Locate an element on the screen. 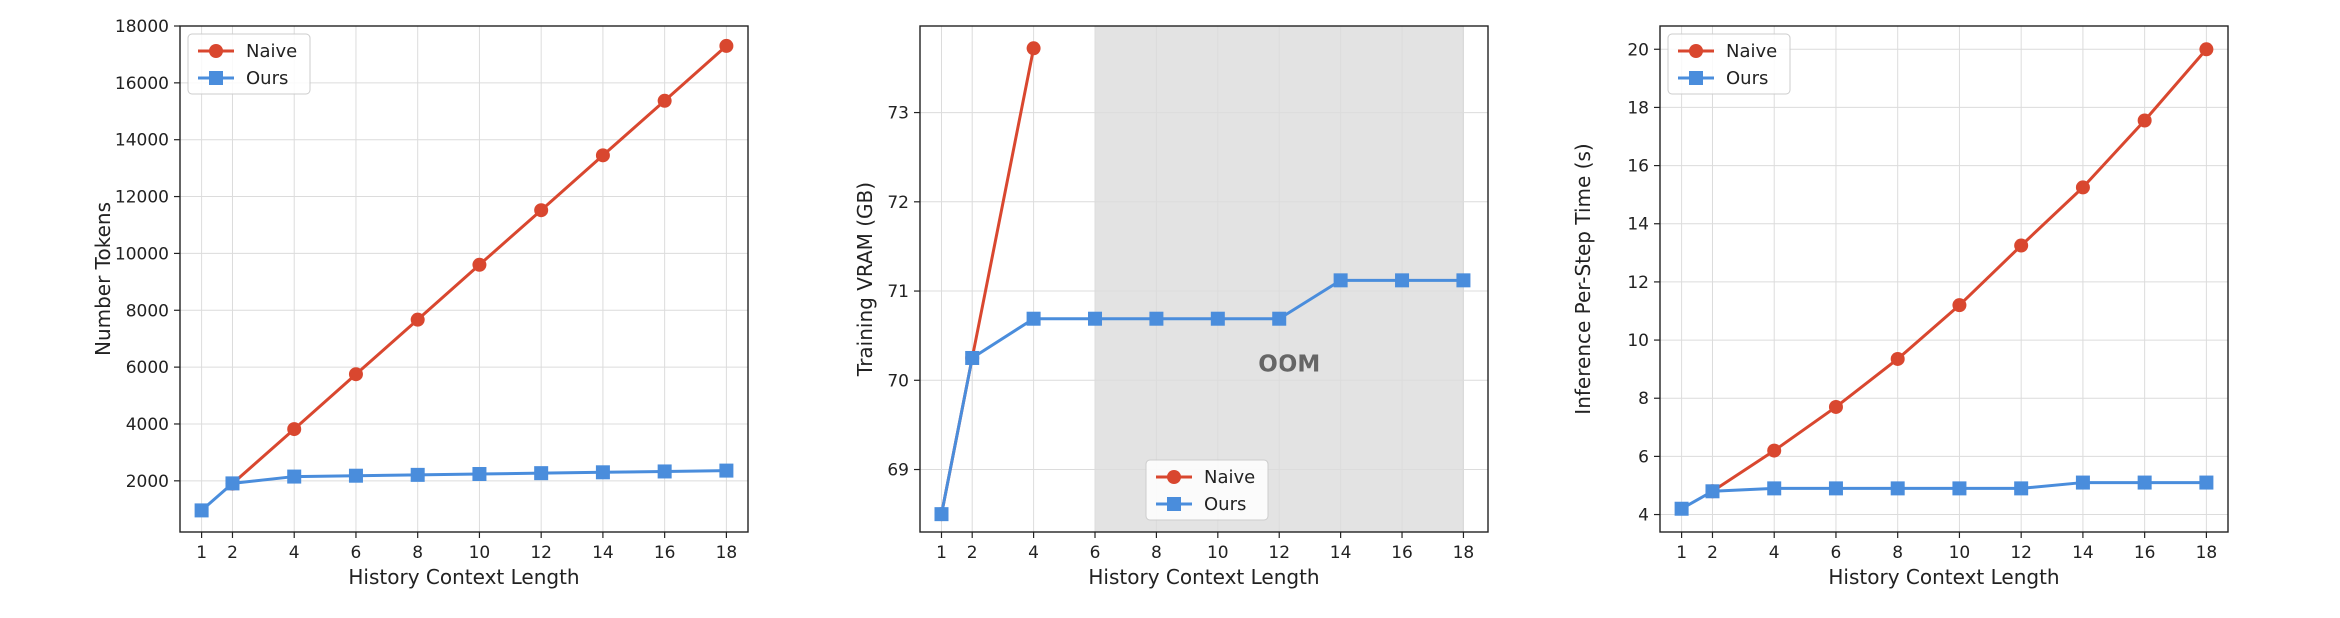 The image size is (2340, 618). y-tick-label: 6 is located at coordinates (1643, 457).